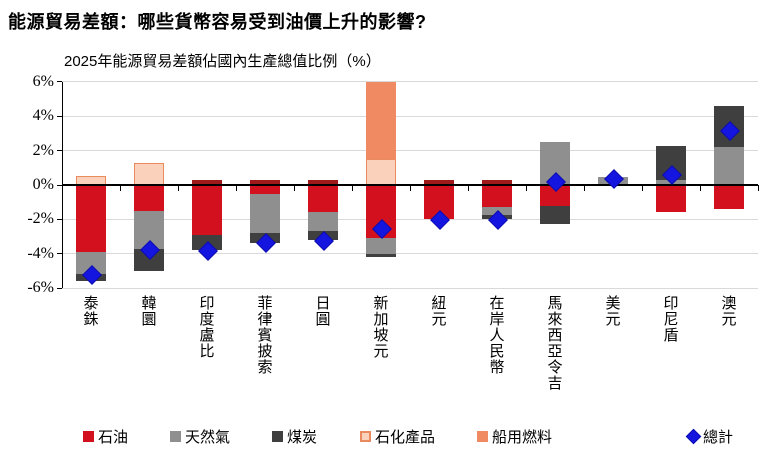  I want to click on y-axis-label: -6%, so click(40, 288).